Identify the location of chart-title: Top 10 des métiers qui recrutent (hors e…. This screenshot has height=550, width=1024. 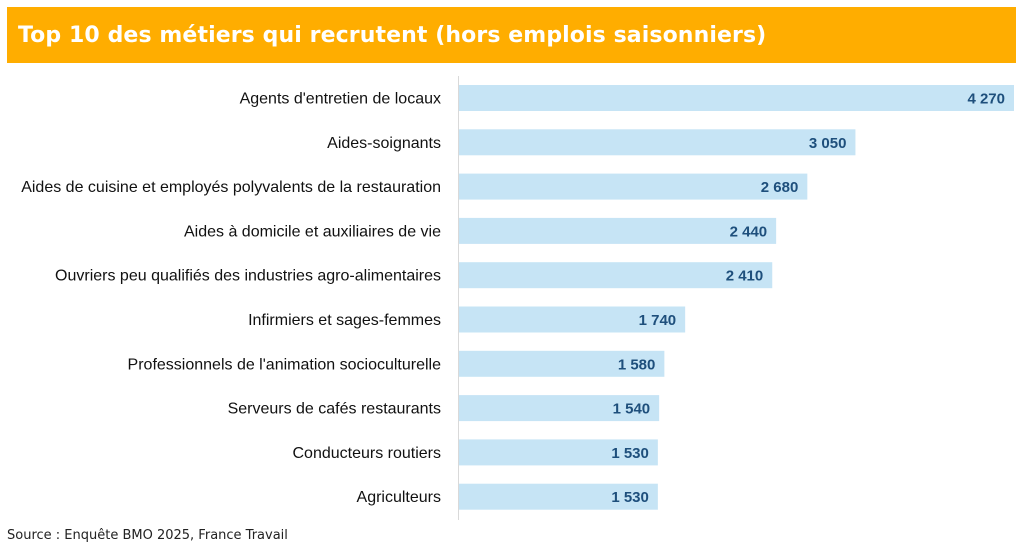
(392, 35).